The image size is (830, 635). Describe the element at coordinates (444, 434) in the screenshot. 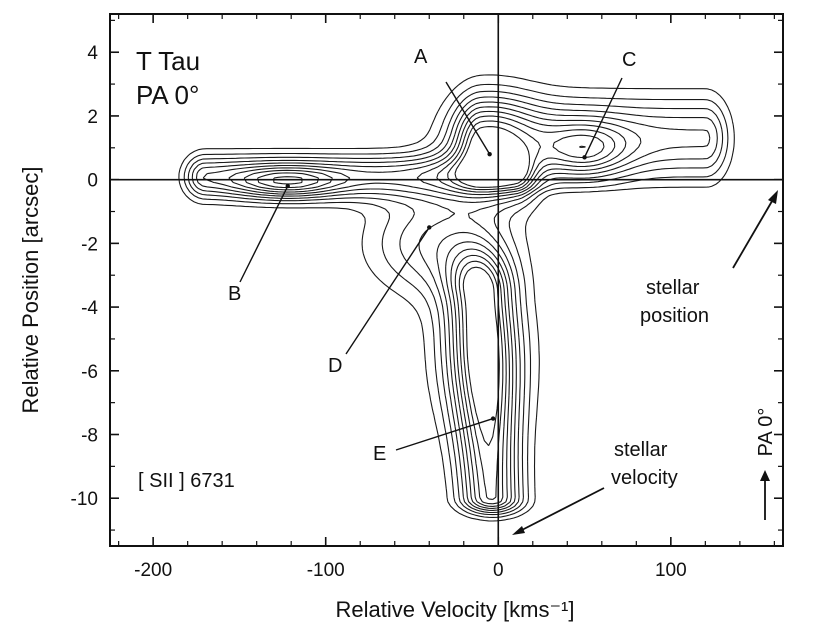

I see `feature-leader-e` at that location.